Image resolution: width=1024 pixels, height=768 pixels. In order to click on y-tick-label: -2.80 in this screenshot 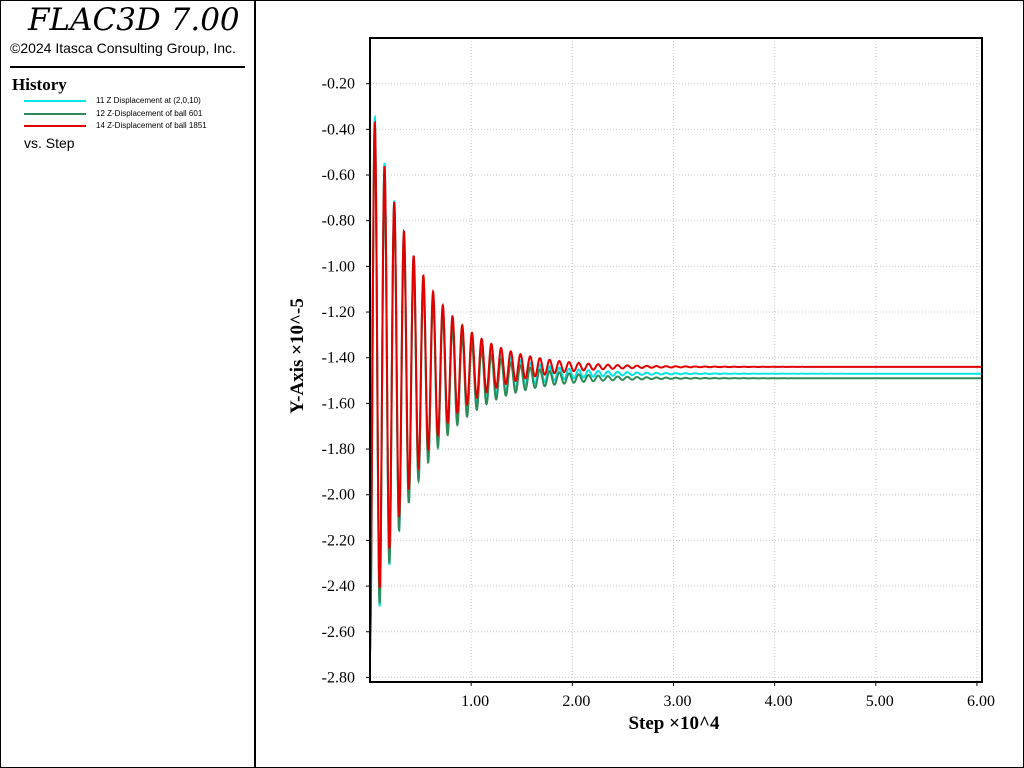, I will do `click(338, 677)`.